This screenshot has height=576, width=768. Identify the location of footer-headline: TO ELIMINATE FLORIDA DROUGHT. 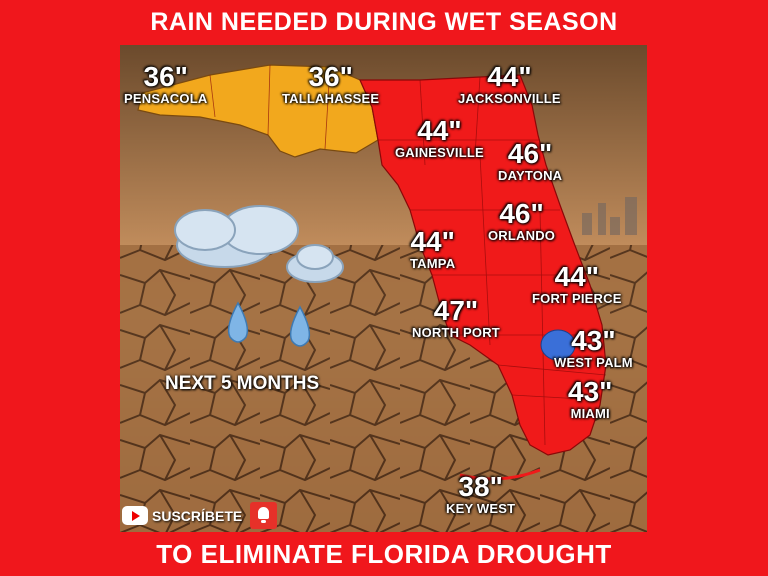
(384, 554).